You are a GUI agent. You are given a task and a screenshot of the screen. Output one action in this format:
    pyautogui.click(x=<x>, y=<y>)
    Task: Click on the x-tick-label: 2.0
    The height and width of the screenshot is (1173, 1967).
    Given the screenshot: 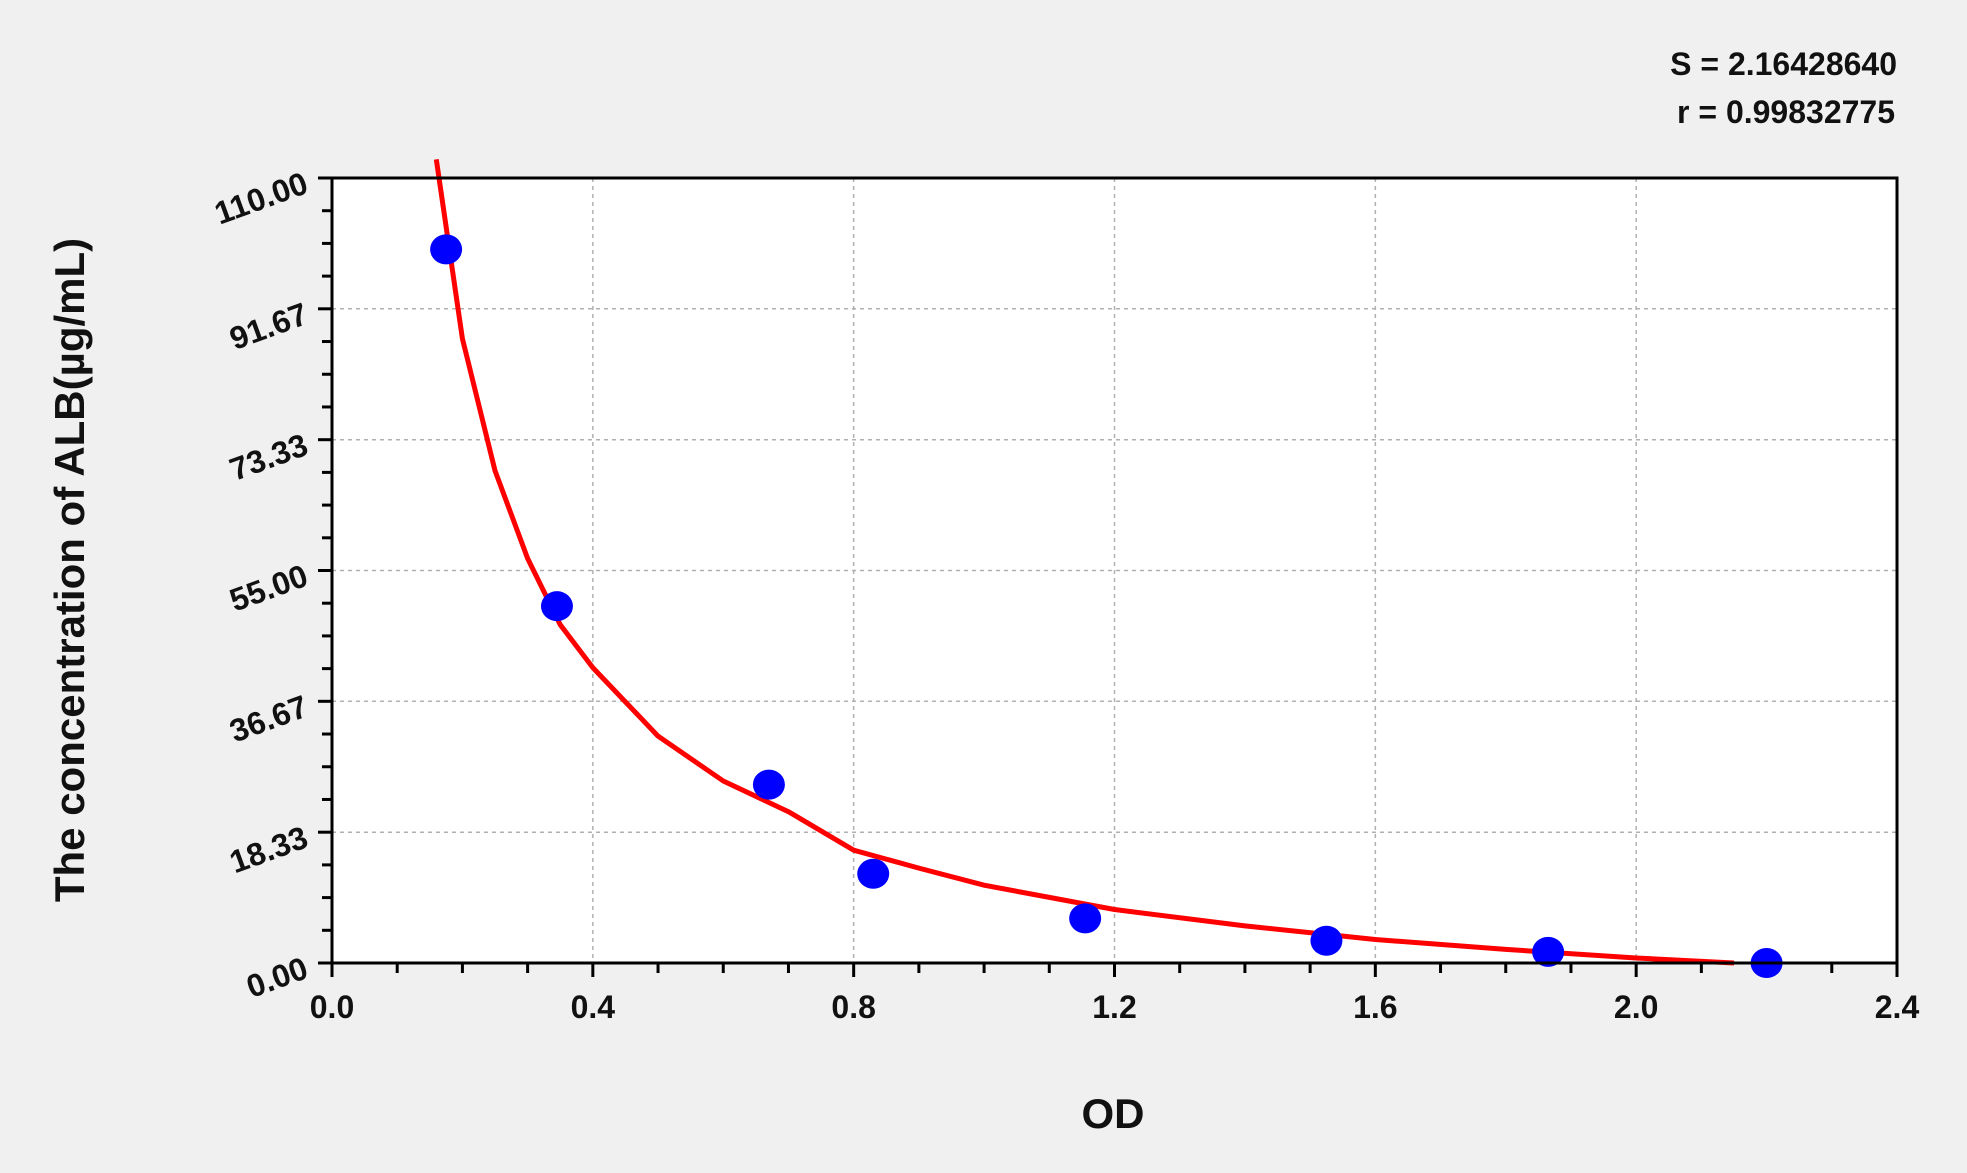 What is the action you would take?
    pyautogui.click(x=1636, y=1007)
    